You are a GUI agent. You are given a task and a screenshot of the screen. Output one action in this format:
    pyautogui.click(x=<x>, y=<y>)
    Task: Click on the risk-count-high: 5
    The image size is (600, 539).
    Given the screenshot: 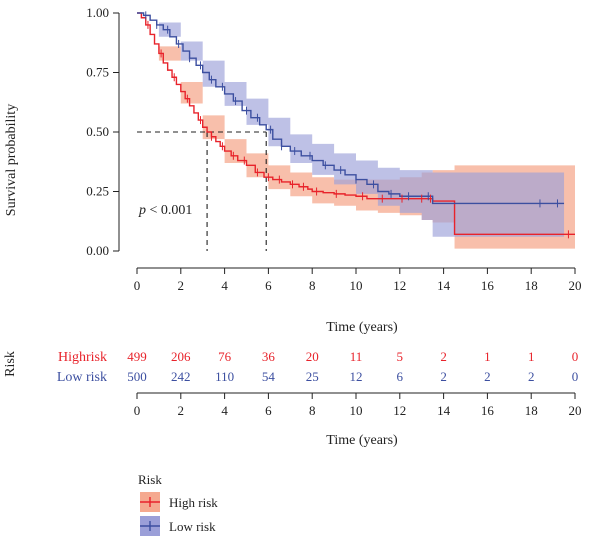 What is the action you would take?
    pyautogui.click(x=400, y=356)
    